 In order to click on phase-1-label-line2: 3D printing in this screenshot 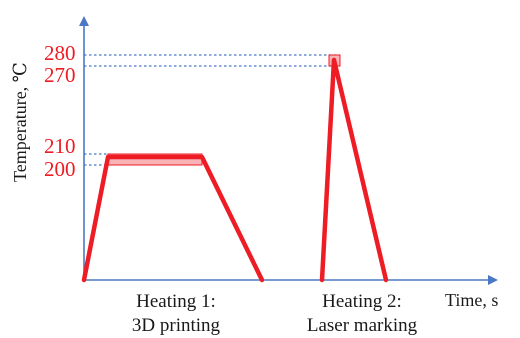, I will do `click(176, 325)`.